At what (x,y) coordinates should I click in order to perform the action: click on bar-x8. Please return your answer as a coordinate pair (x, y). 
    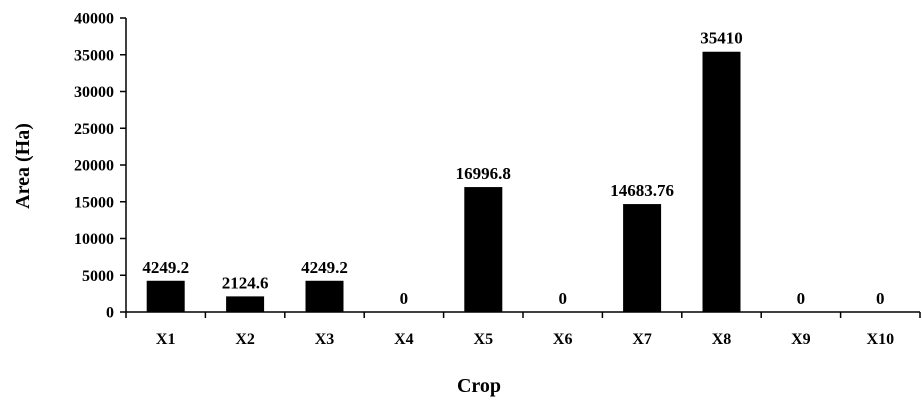
    Looking at the image, I should click on (721, 181).